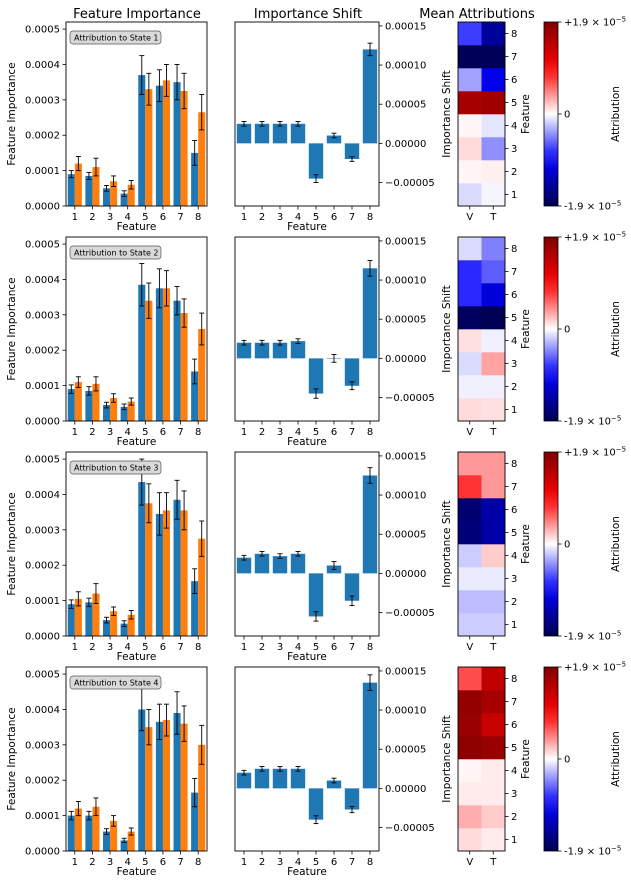 The width and height of the screenshot is (631, 889). What do you see at coordinates (116, 683) in the screenshot?
I see `feature-importance-row-4-annotation: Attribution to State 4` at bounding box center [116, 683].